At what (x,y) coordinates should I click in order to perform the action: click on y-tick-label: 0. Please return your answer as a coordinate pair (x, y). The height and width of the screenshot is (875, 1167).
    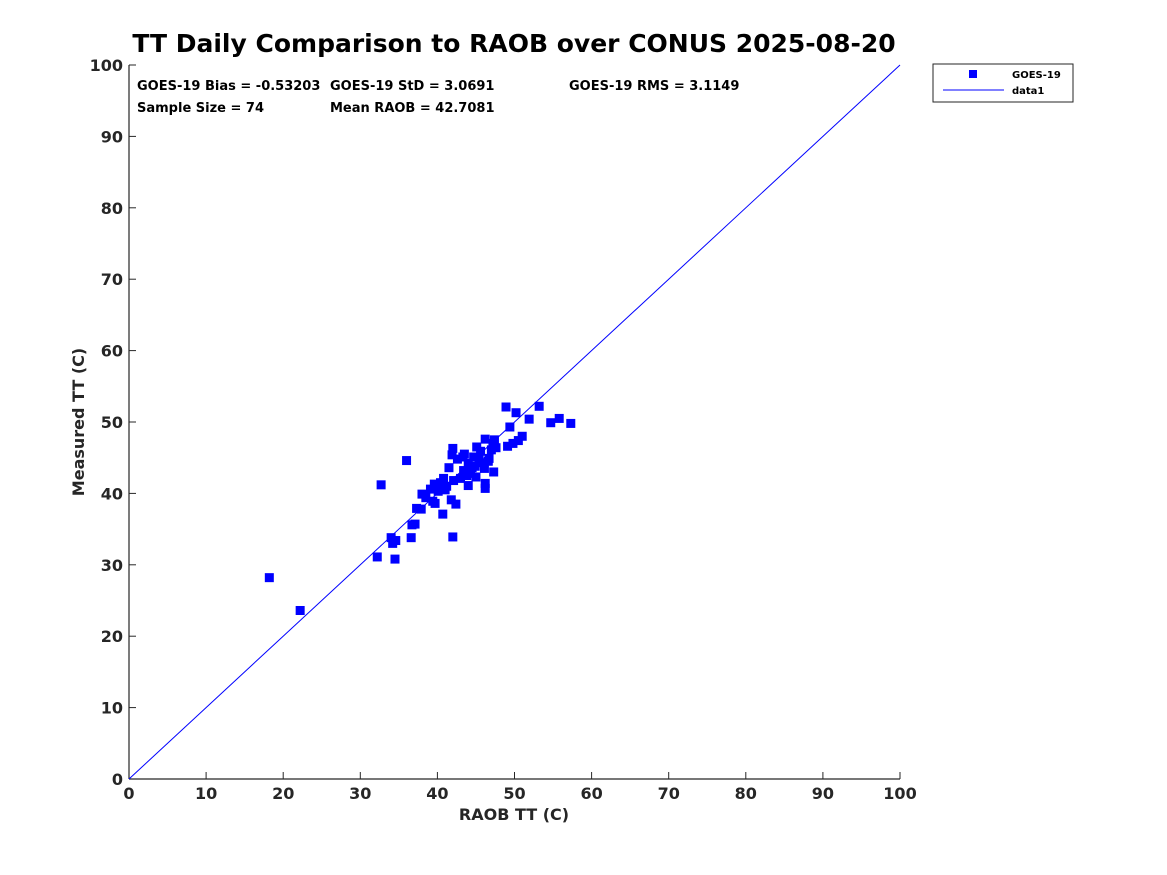
    Looking at the image, I should click on (117, 779).